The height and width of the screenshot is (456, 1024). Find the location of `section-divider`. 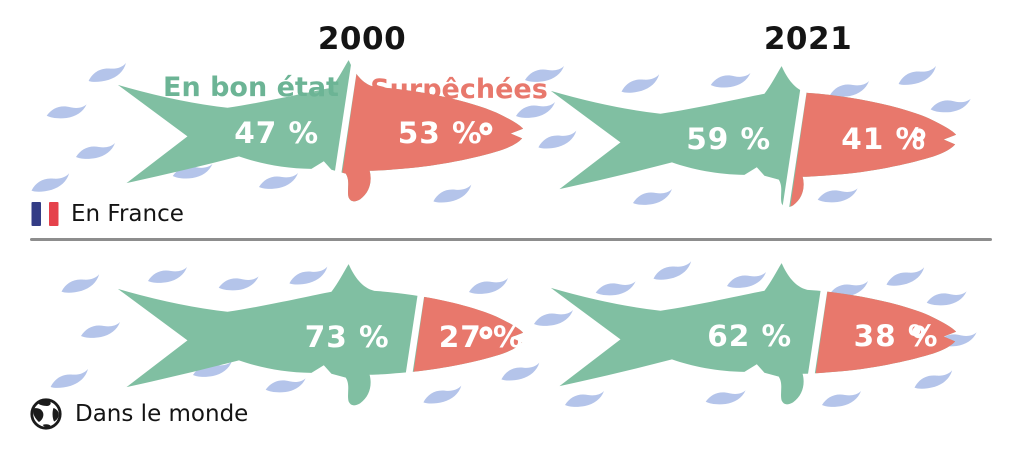

section-divider is located at coordinates (511, 239).